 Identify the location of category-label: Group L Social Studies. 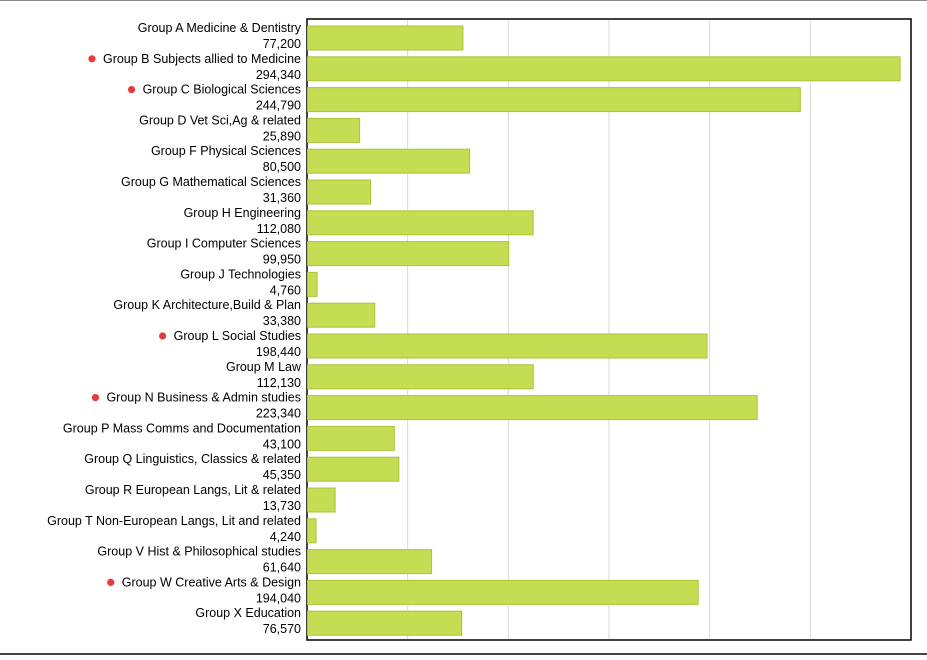
(237, 336).